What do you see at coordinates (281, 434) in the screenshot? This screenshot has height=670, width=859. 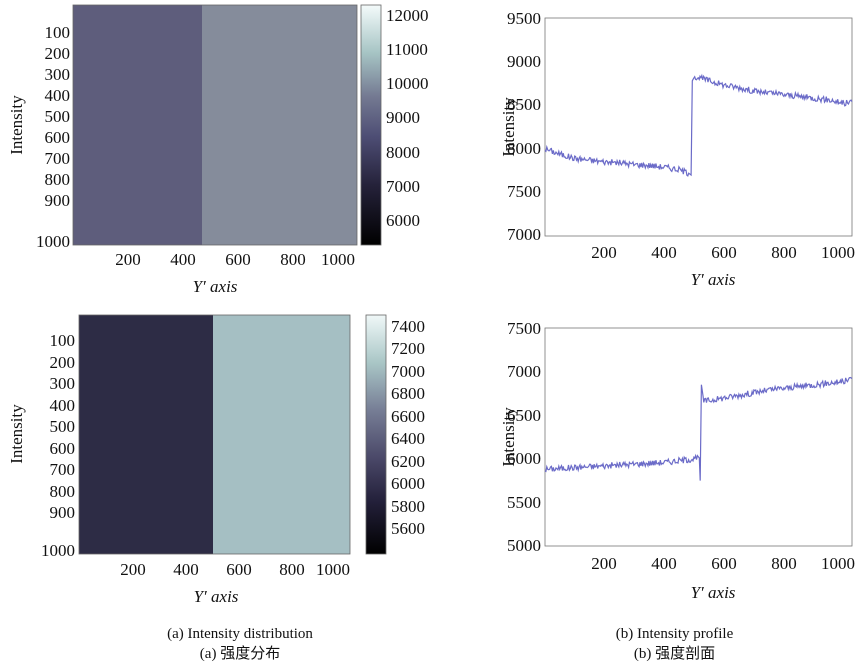 I see `heatmap-2-right-region` at bounding box center [281, 434].